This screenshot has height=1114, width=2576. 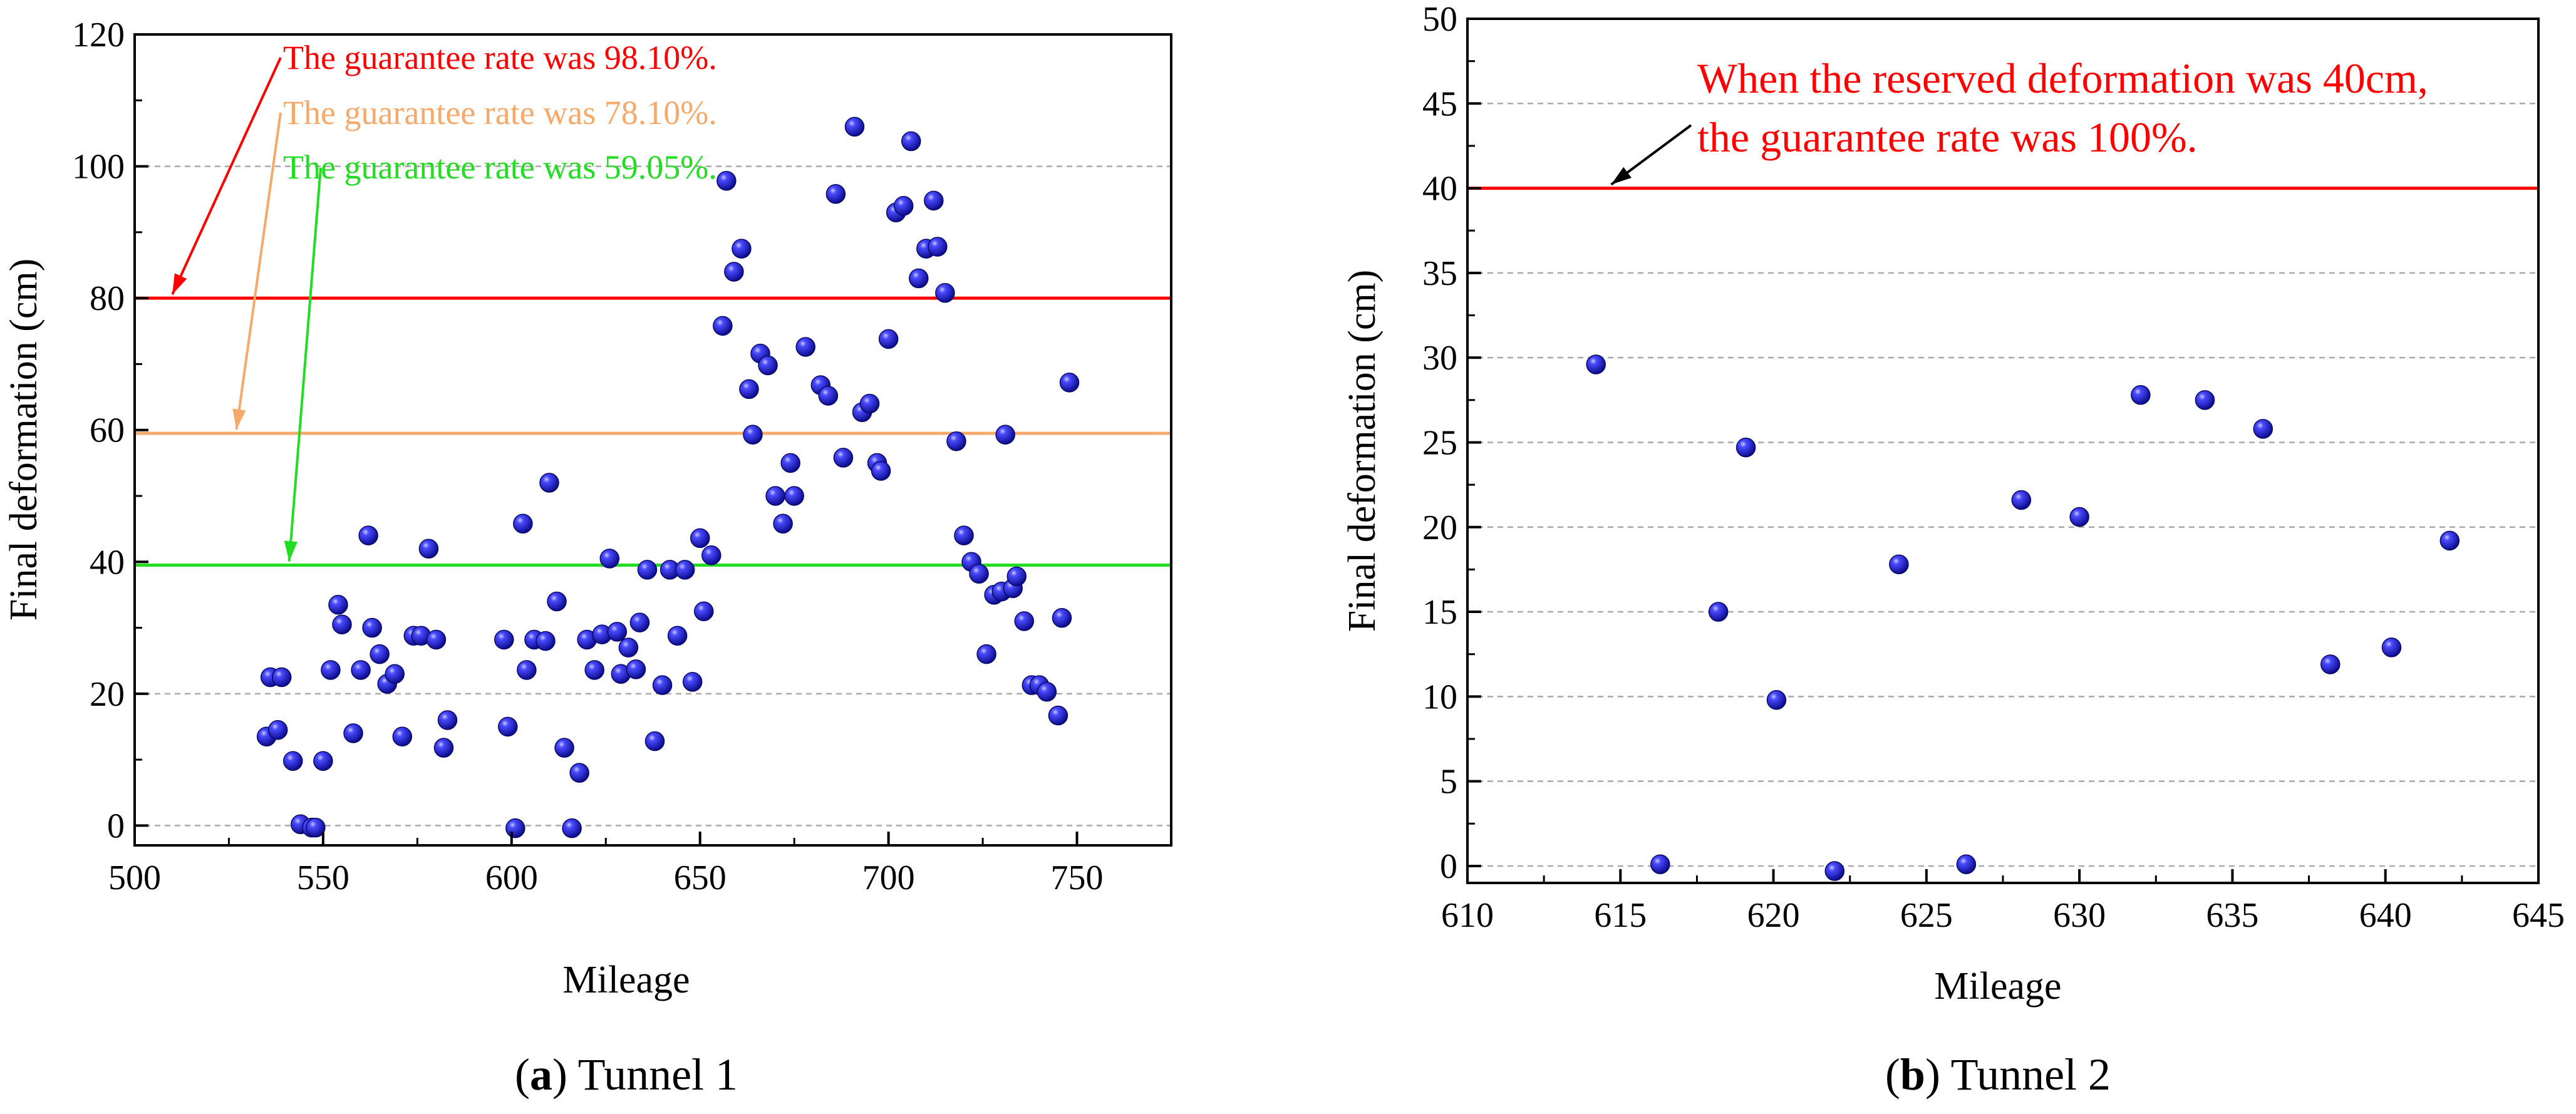 I want to click on x-axis-label-a: Mileage, so click(x=626, y=980).